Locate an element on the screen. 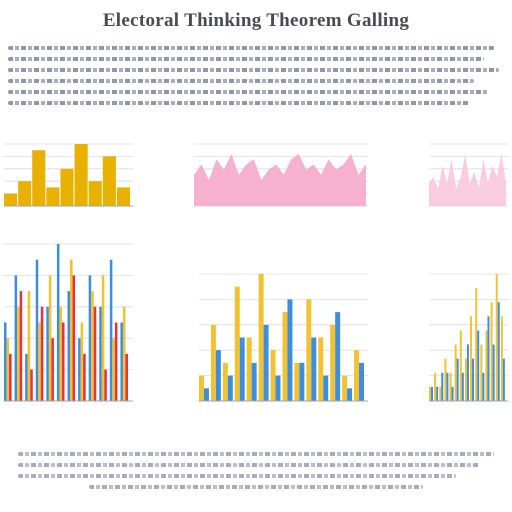 The image size is (512, 512). chart-bottom-left is located at coordinates (67, 322).